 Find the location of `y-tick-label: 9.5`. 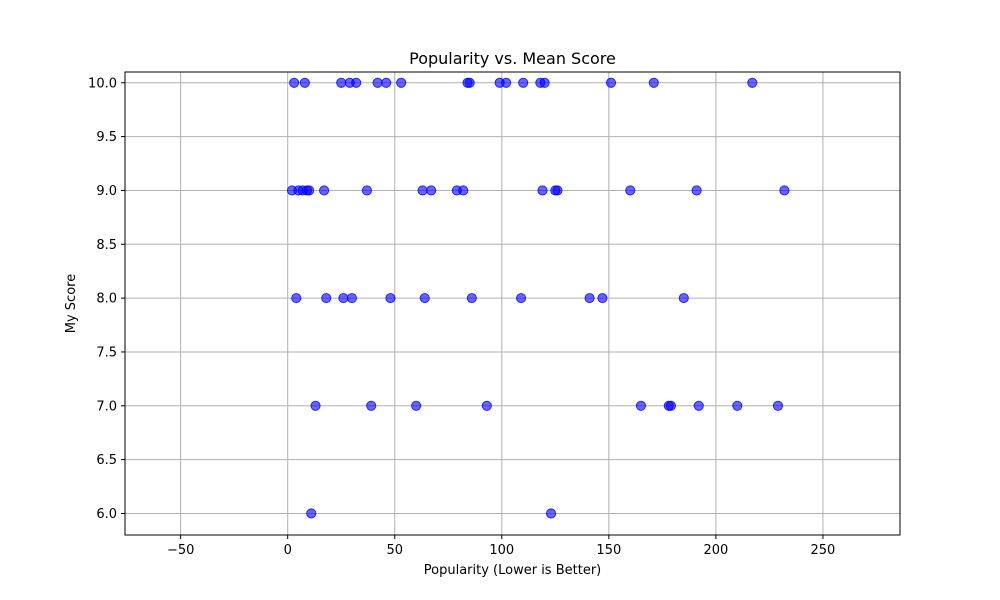

y-tick-label: 9.5 is located at coordinates (106, 137).